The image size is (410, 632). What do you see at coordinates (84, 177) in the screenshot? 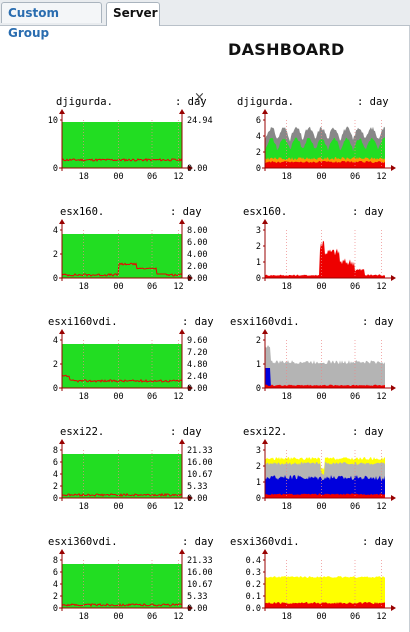
I see `graph-left-0-x-tick-0: 18` at bounding box center [84, 177].